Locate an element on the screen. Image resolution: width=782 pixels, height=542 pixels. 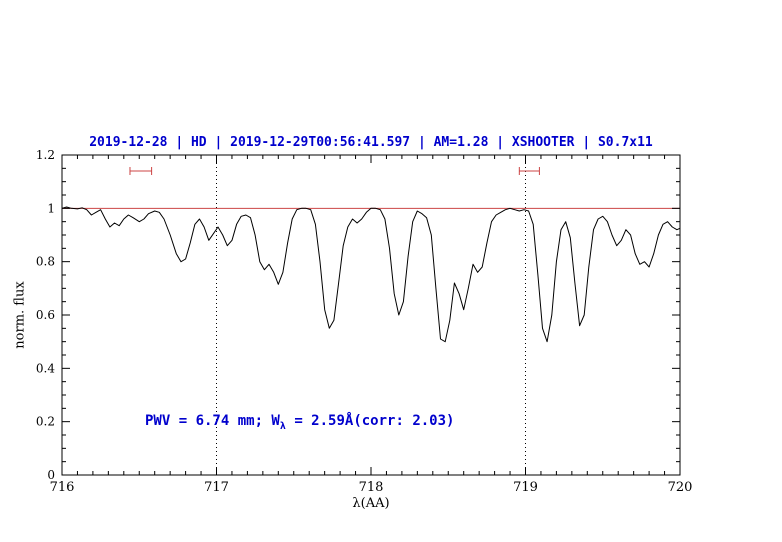
y-tick-label: 0 is located at coordinates (51, 475).